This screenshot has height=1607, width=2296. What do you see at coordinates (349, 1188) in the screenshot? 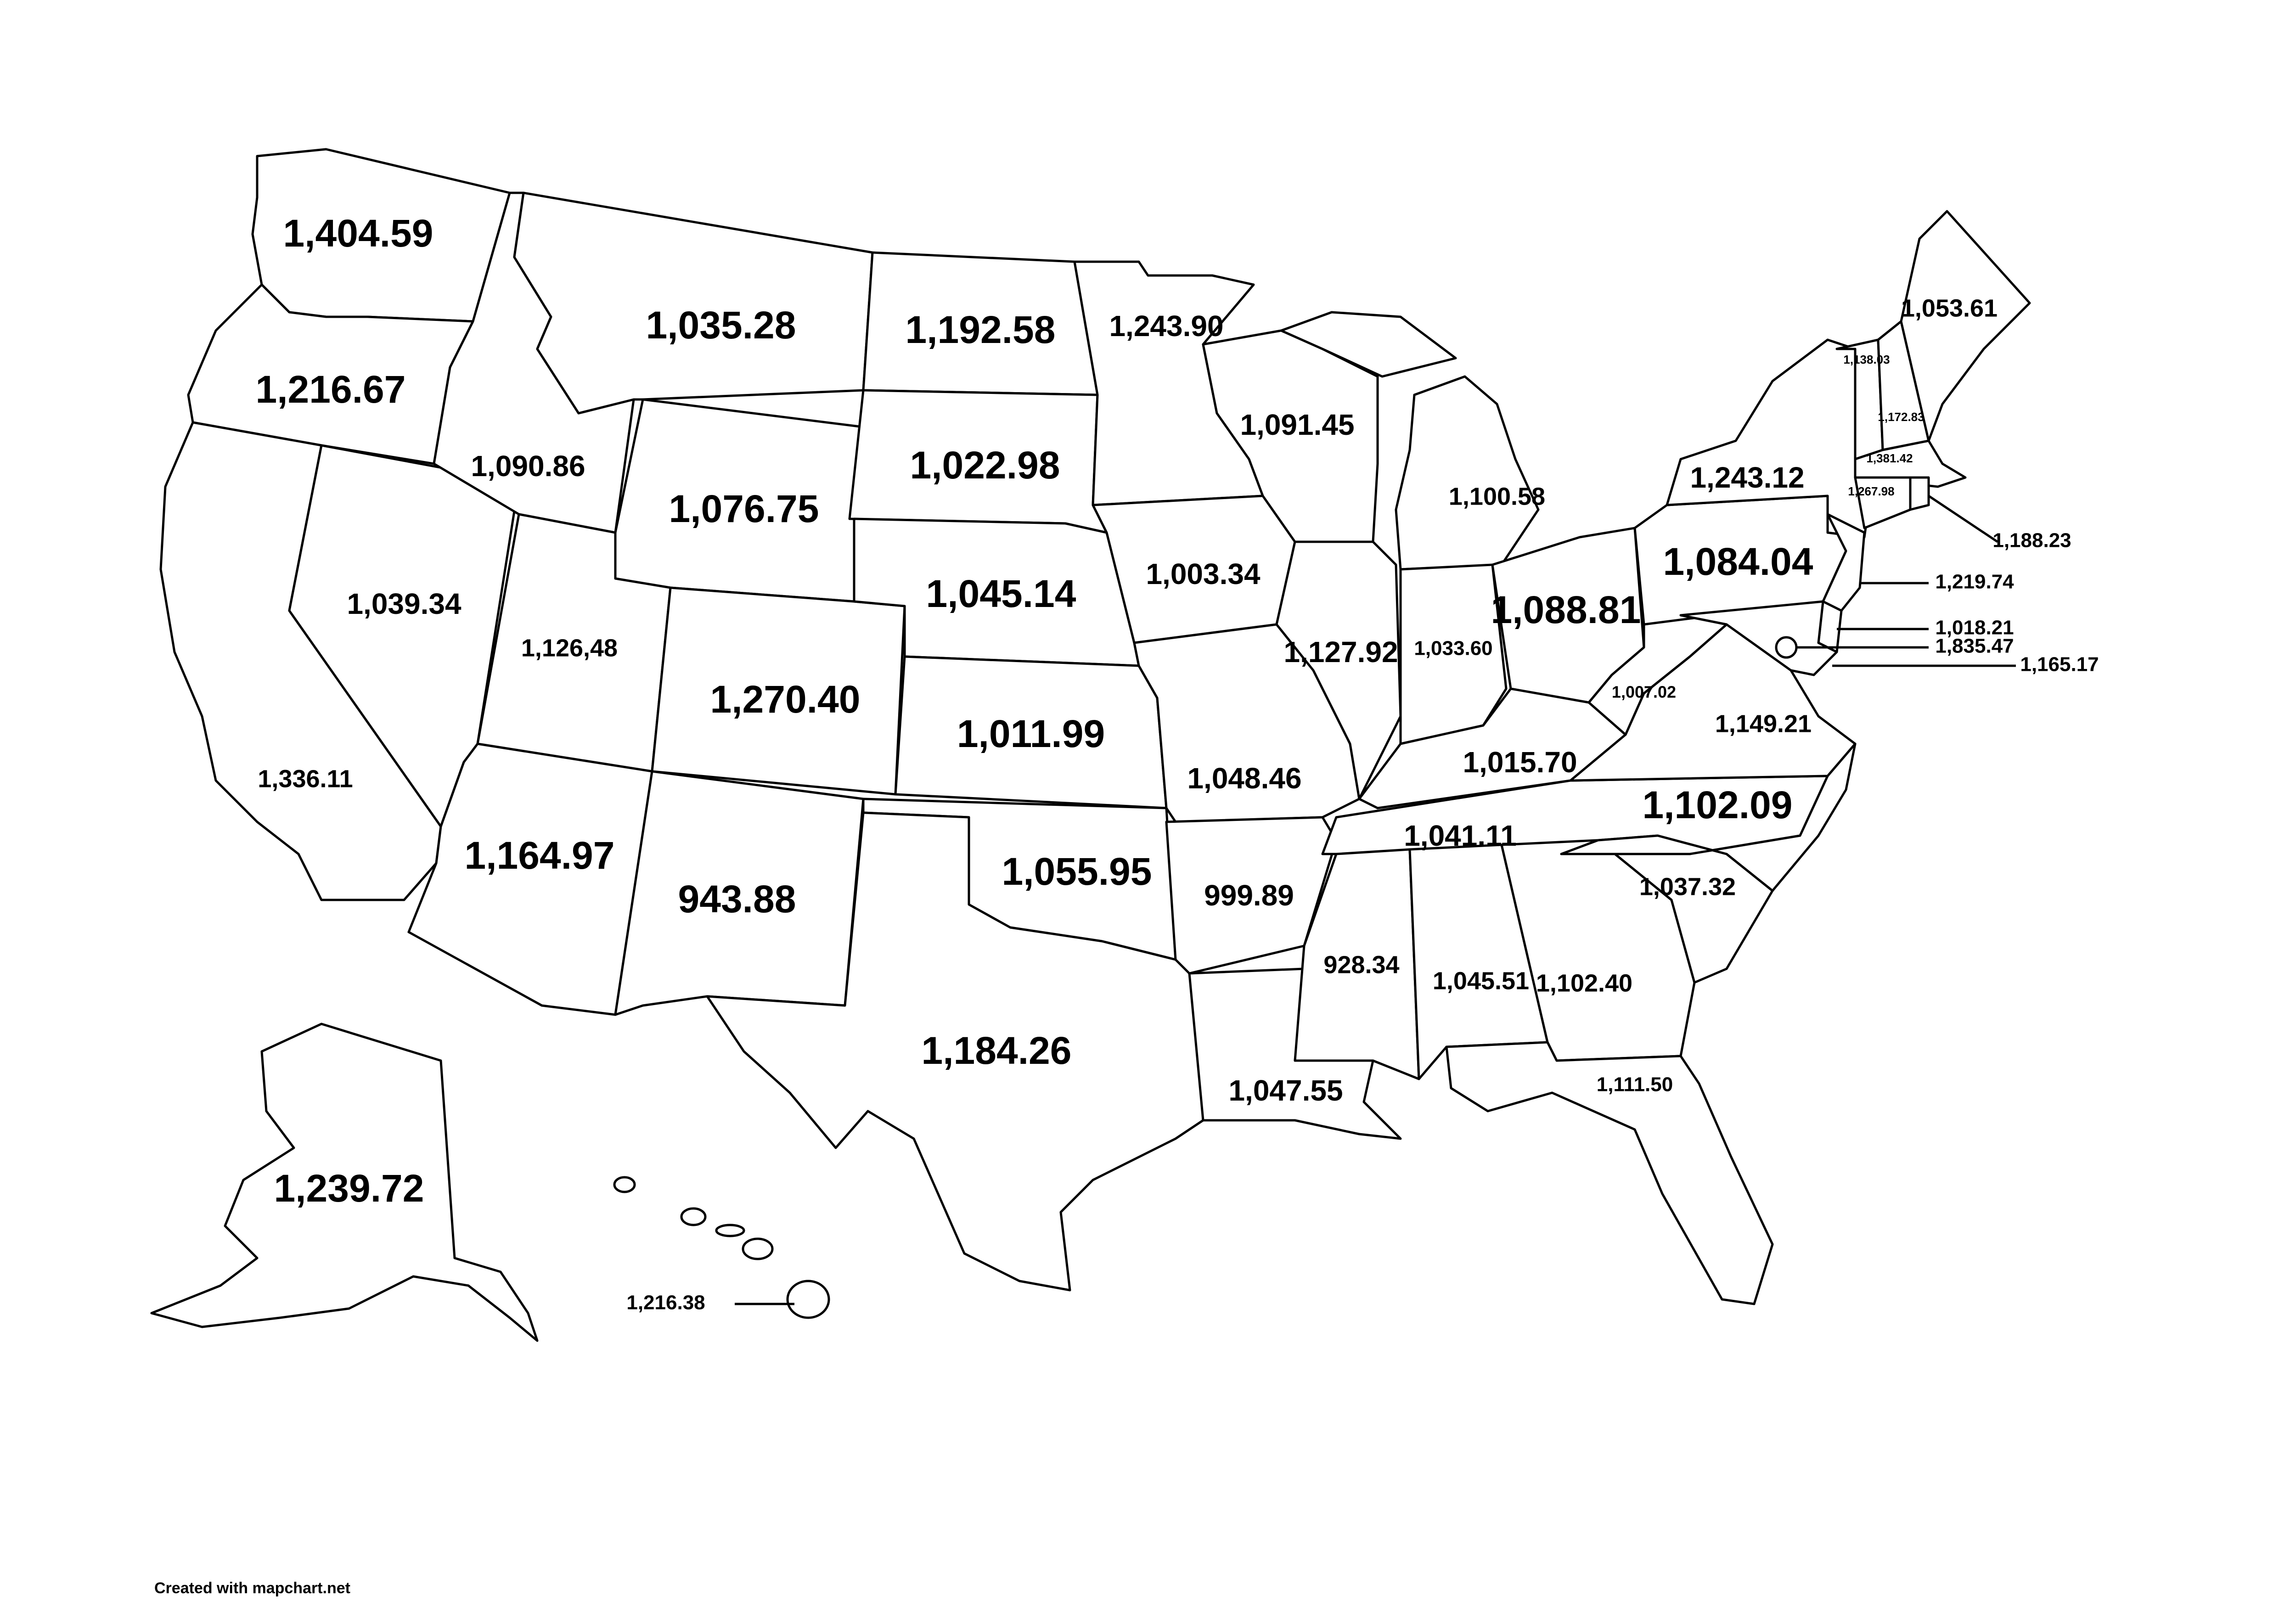
I see `label-ak: 1,239.72` at bounding box center [349, 1188].